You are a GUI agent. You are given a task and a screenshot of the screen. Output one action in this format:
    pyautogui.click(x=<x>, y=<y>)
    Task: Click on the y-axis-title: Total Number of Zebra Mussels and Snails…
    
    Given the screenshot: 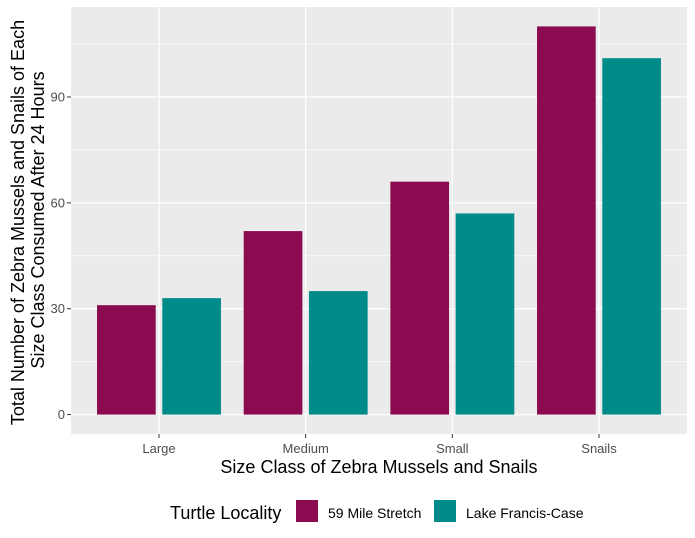 What is the action you would take?
    pyautogui.click(x=28, y=220)
    